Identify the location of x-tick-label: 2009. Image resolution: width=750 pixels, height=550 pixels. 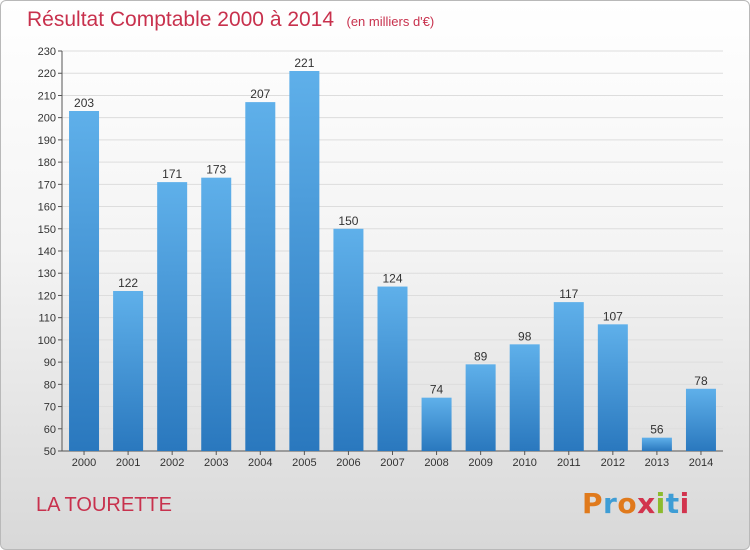
(480, 463).